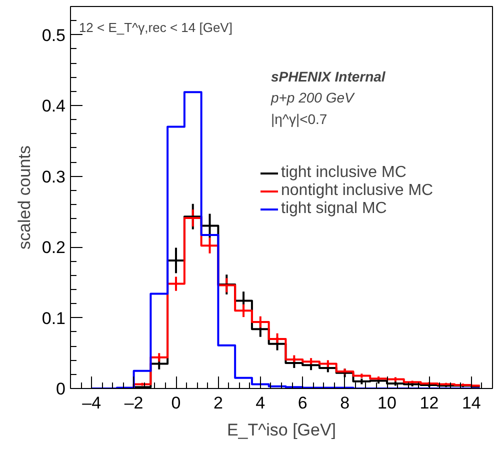 The width and height of the screenshot is (502, 463). What do you see at coordinates (281, 430) in the screenshot?
I see `x-axis-title: E_T^iso [GeV]` at bounding box center [281, 430].